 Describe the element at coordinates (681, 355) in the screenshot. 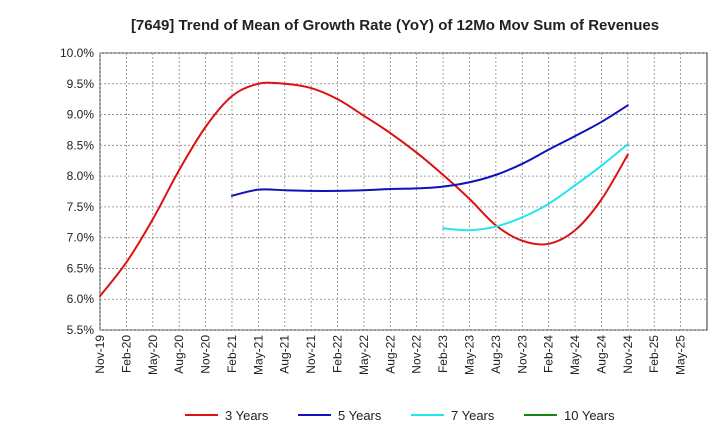

I see `x-tick-label: May-25` at that location.